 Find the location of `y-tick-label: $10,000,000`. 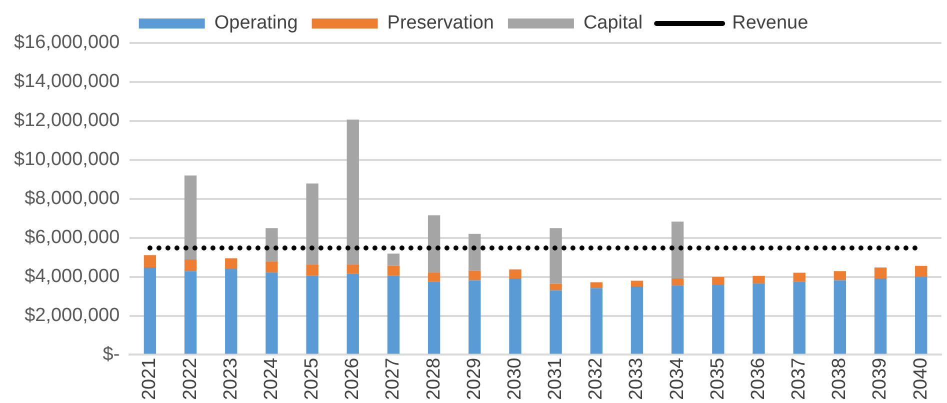

y-tick-label: $10,000,000 is located at coordinates (67, 159).